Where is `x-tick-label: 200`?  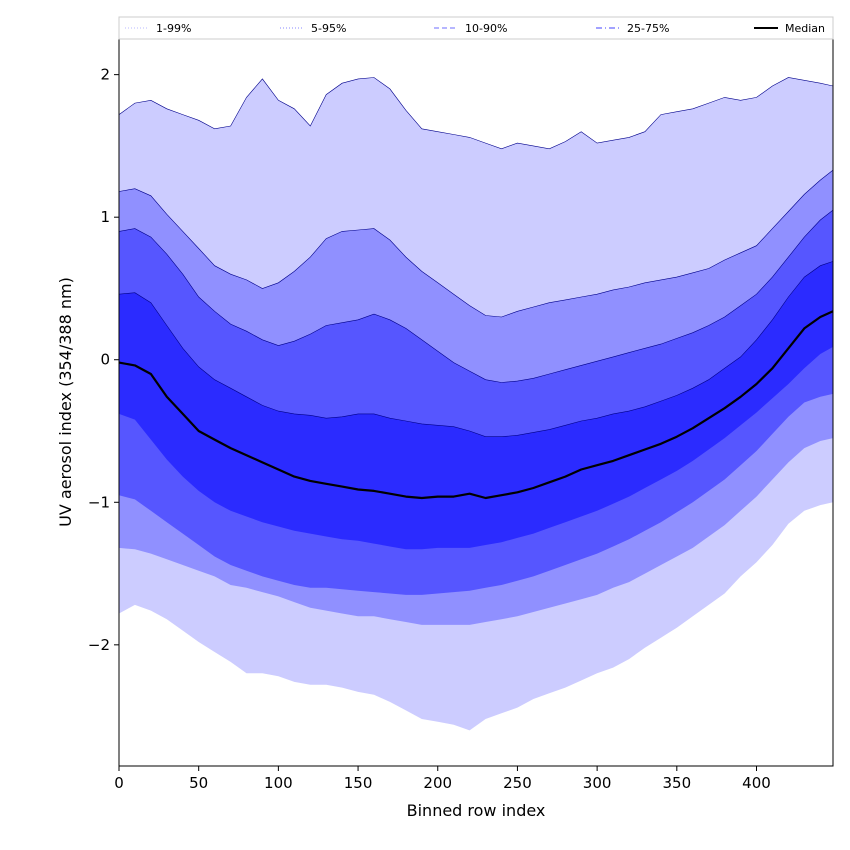 x-tick-label: 200 is located at coordinates (437, 783).